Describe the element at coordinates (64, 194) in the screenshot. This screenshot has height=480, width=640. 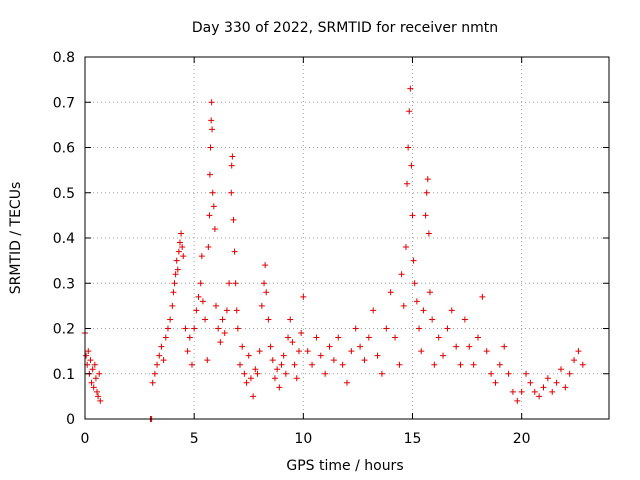
I see `y-tick-label: 0.5` at that location.